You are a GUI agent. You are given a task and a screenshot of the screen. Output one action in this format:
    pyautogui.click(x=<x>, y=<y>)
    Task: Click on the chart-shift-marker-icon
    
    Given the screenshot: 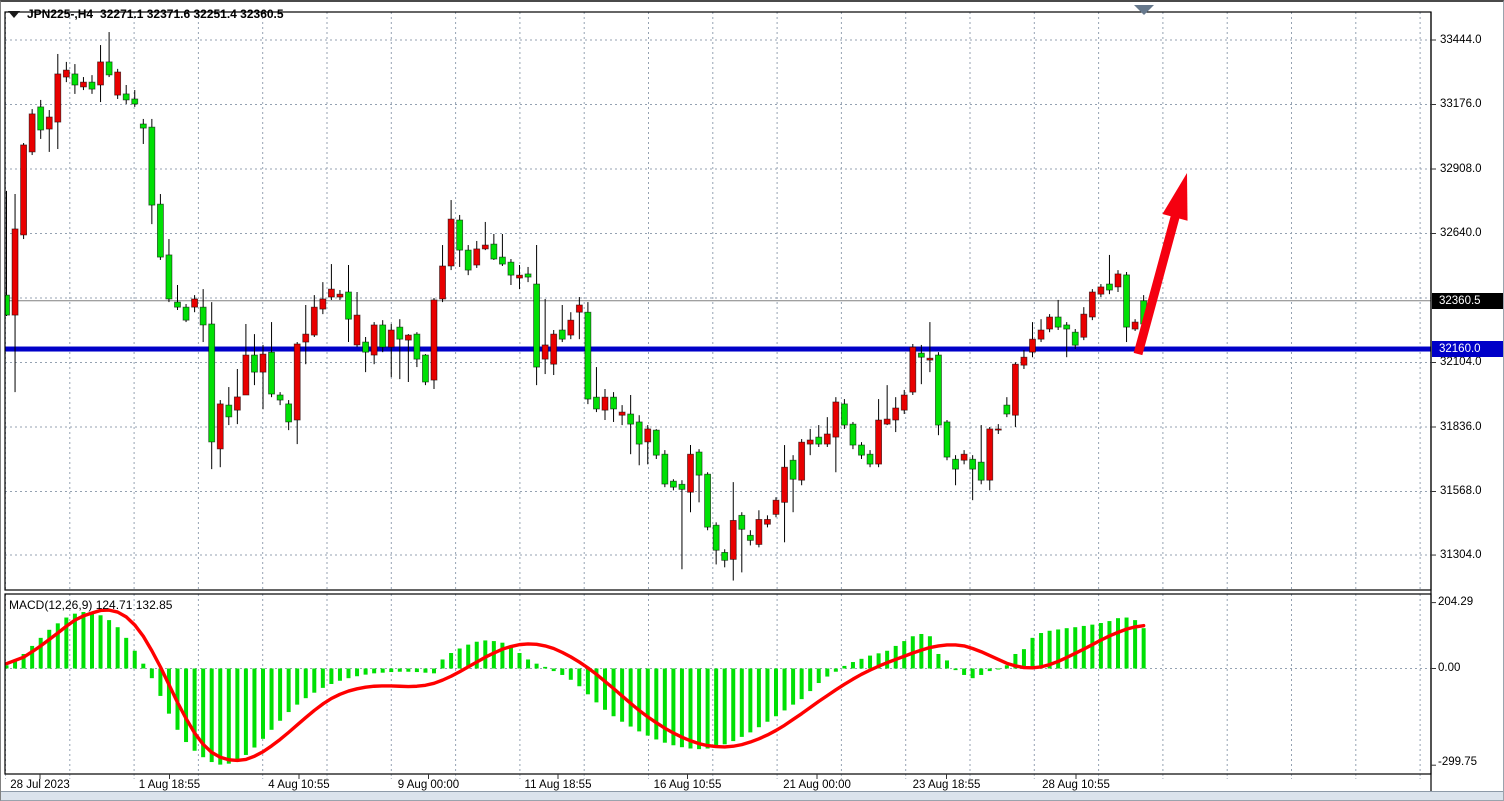 What is the action you would take?
    pyautogui.click(x=1144, y=10)
    